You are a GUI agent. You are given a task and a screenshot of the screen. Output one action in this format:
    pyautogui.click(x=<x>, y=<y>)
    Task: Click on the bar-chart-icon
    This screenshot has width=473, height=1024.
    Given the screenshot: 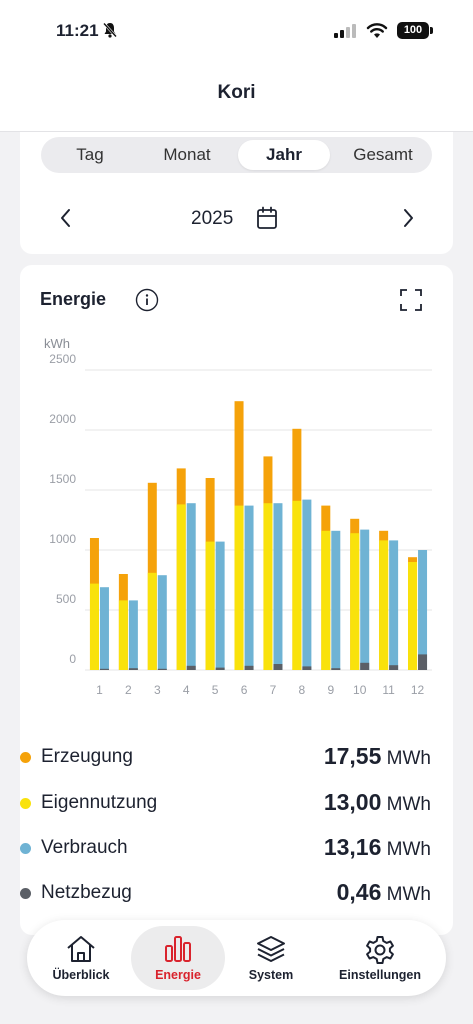 What is the action you would take?
    pyautogui.click(x=178, y=951)
    